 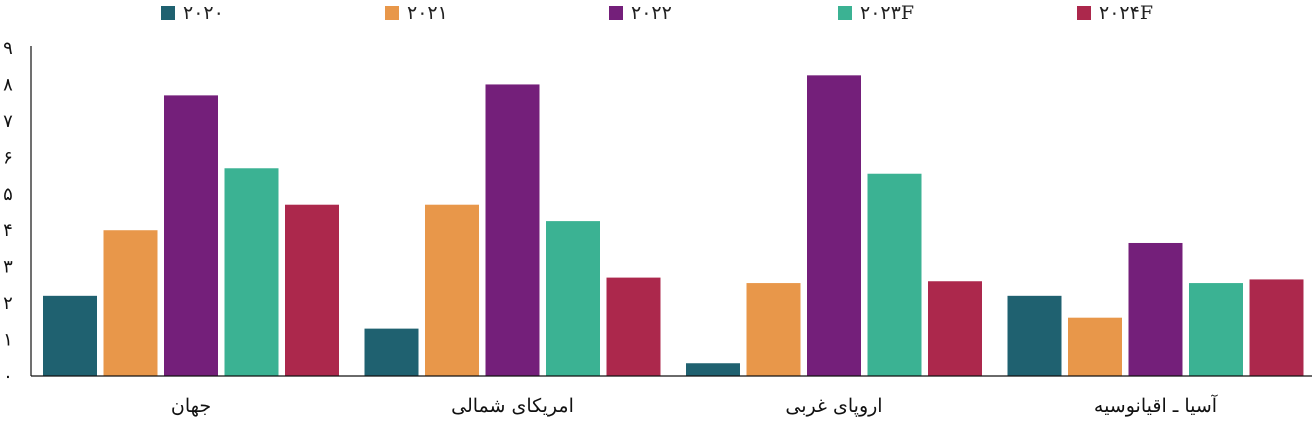 What do you see at coordinates (887, 13) in the screenshot?
I see `legend-label: ۲۰۲۳F` at bounding box center [887, 13].